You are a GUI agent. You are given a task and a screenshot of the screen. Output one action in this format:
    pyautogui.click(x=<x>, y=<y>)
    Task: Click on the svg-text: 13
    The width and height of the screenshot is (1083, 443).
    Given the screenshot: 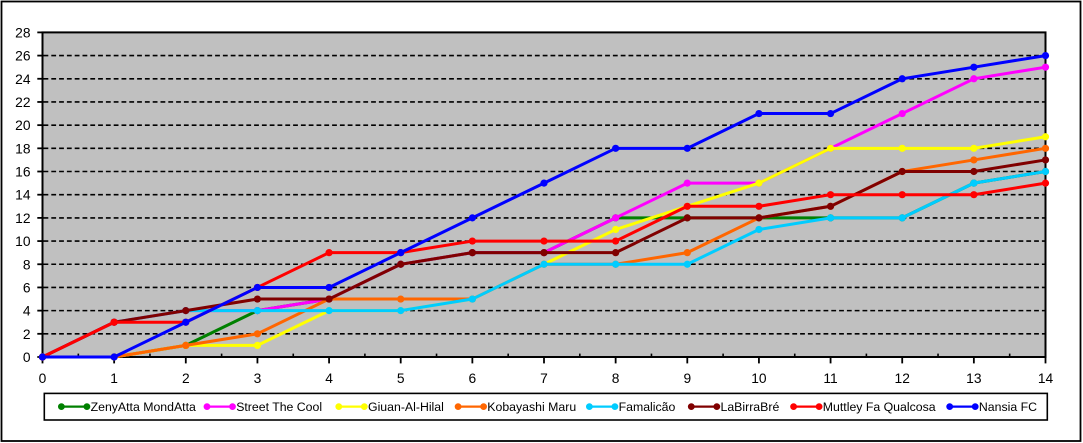 What is the action you would take?
    pyautogui.click(x=974, y=378)
    